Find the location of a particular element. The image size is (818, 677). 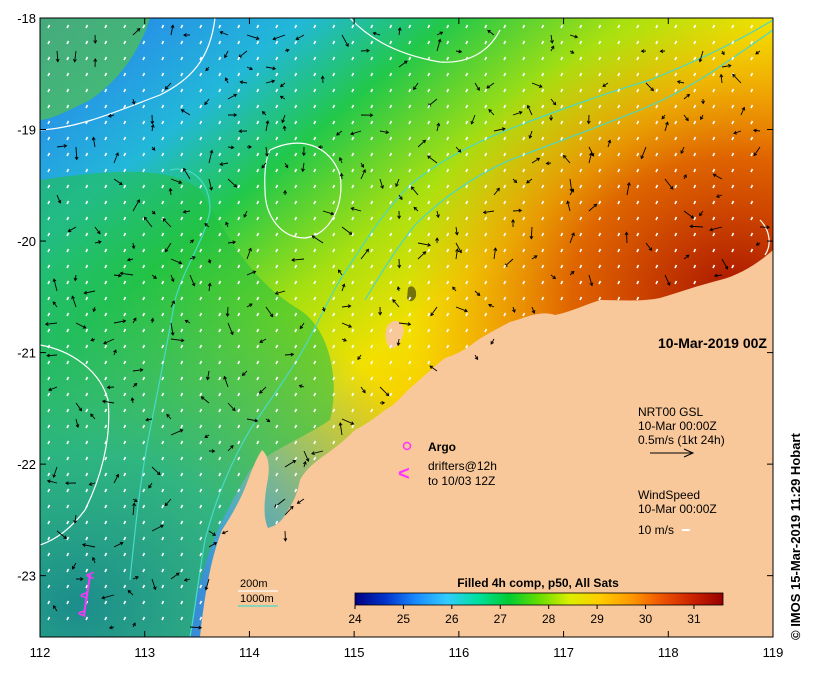

lat-tick-label: -19 is located at coordinates (26, 130).